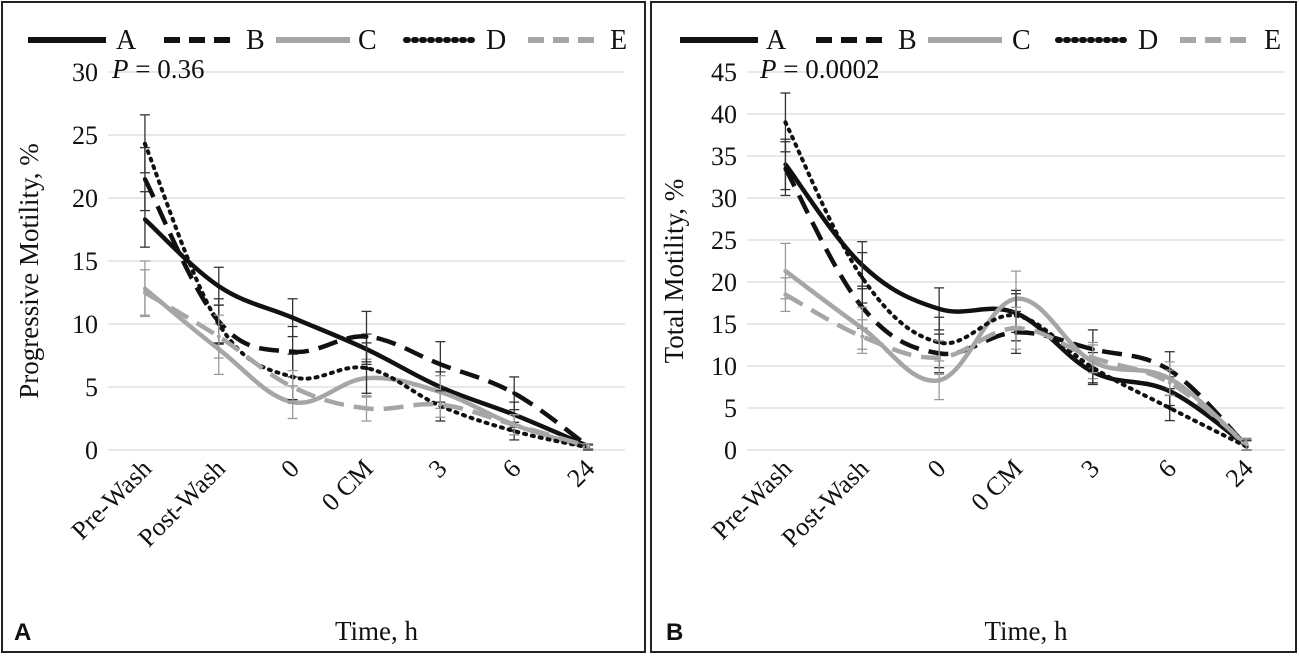 This screenshot has width=1299, height=657. I want to click on p-value-text: = 0.0002, so click(828, 69).